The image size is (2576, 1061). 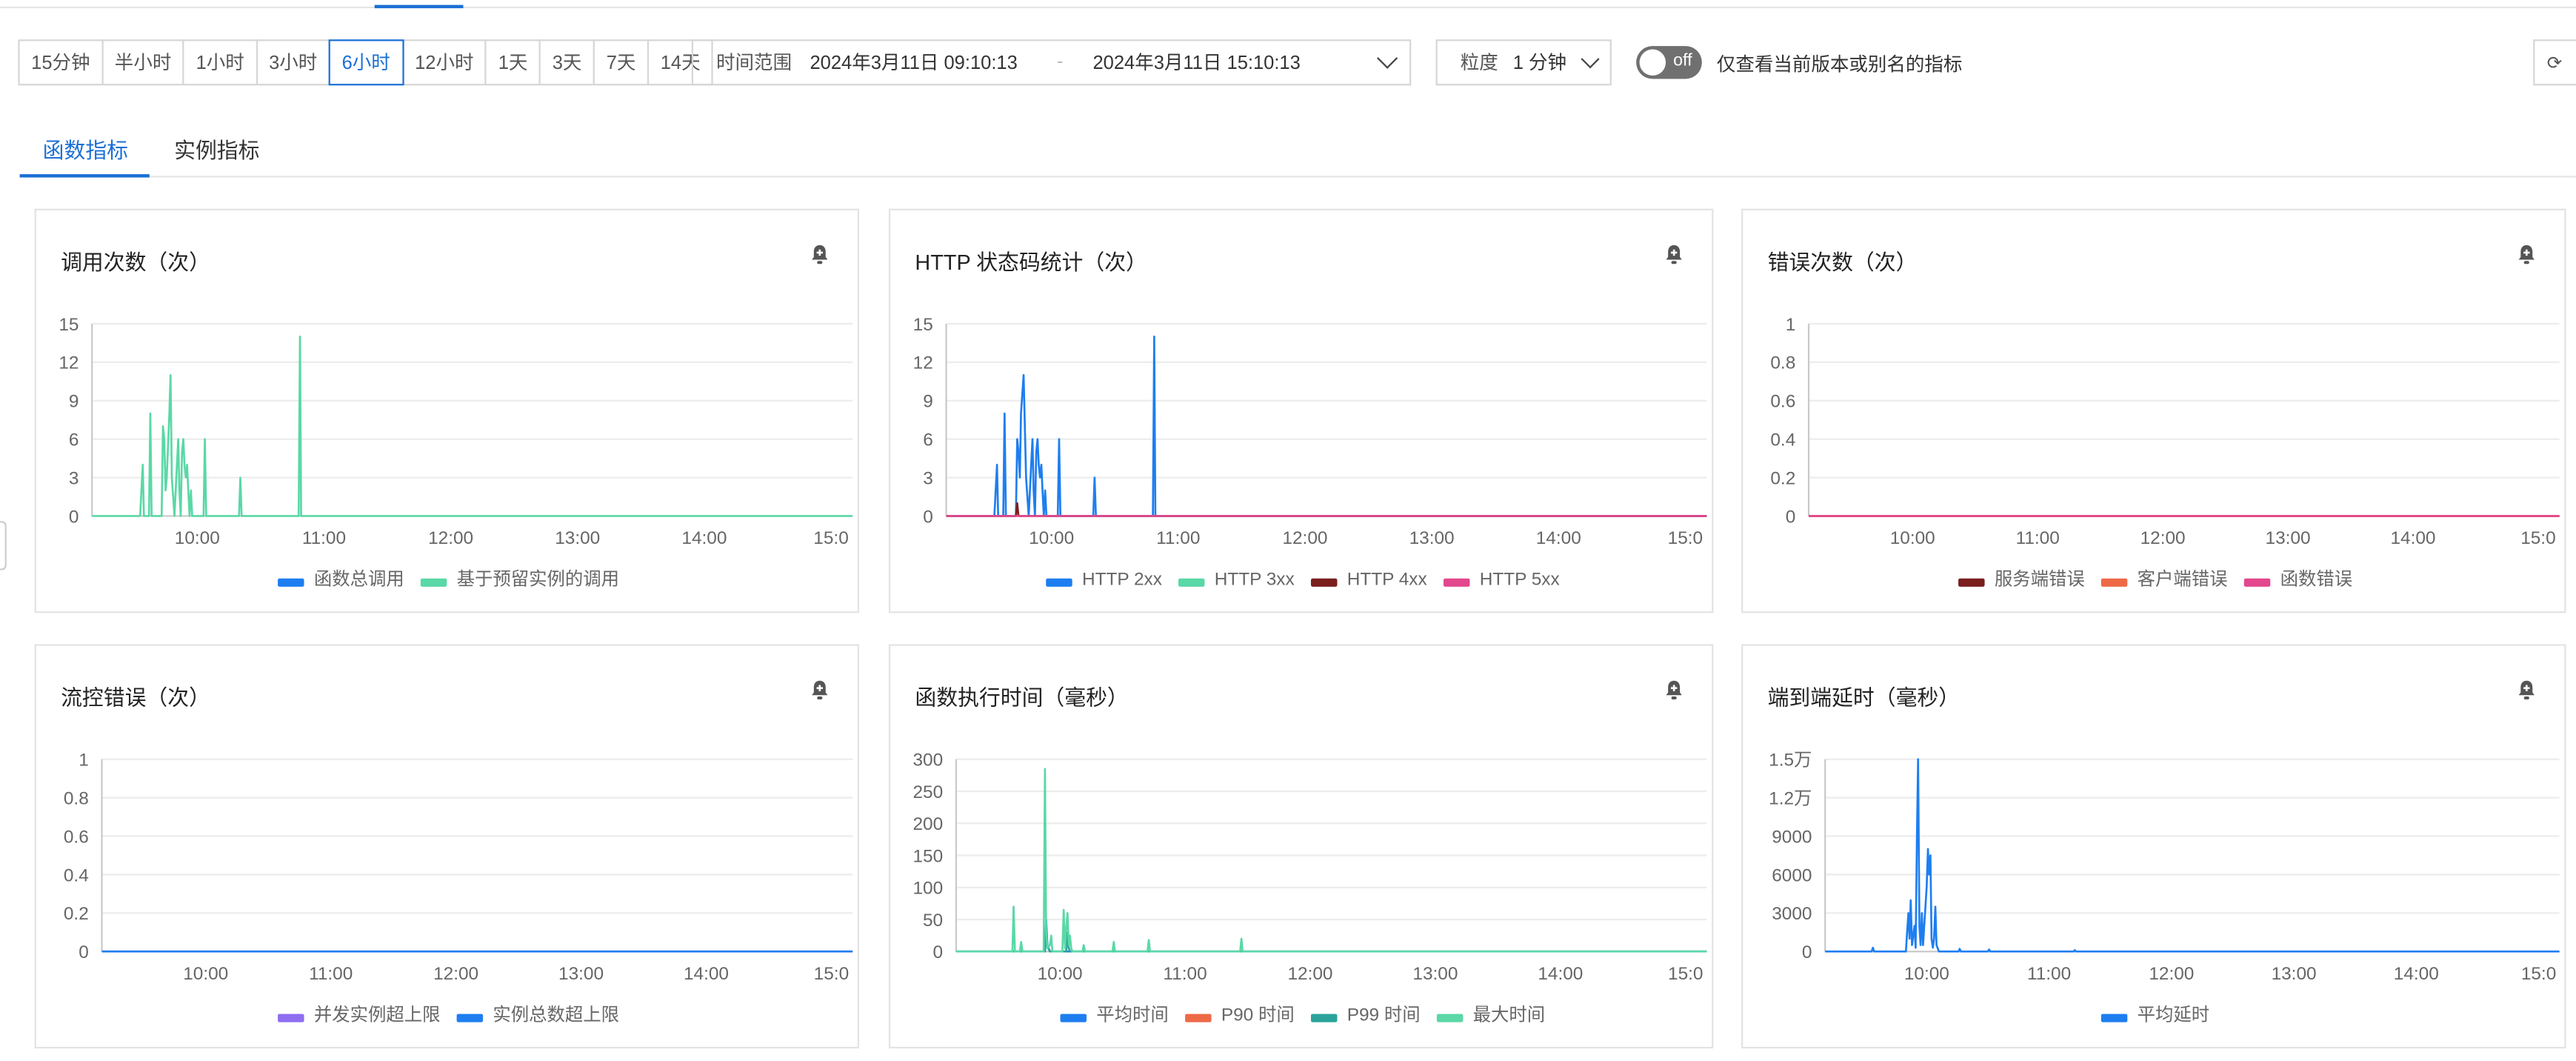 I want to click on legend-item: 并发实例超上限, so click(x=359, y=1015).